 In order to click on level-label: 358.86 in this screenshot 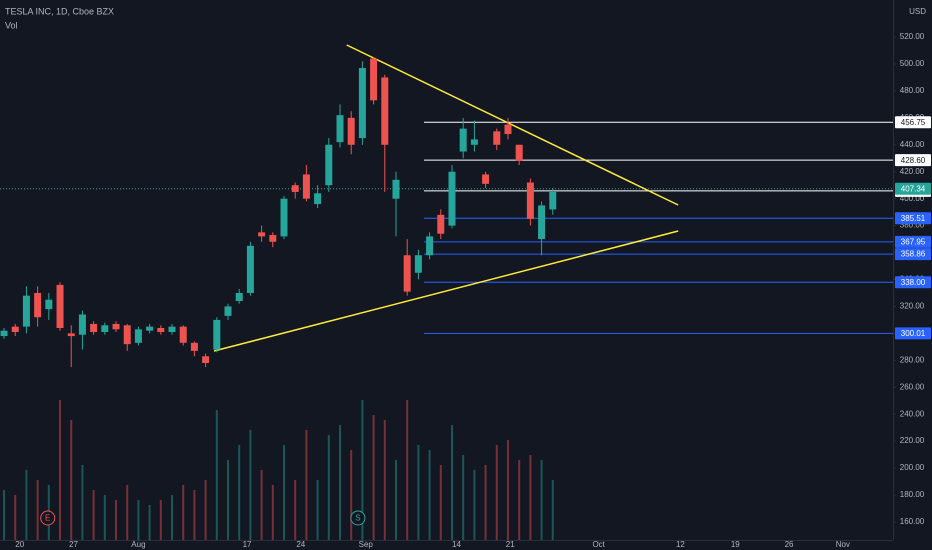, I will do `click(913, 254)`.